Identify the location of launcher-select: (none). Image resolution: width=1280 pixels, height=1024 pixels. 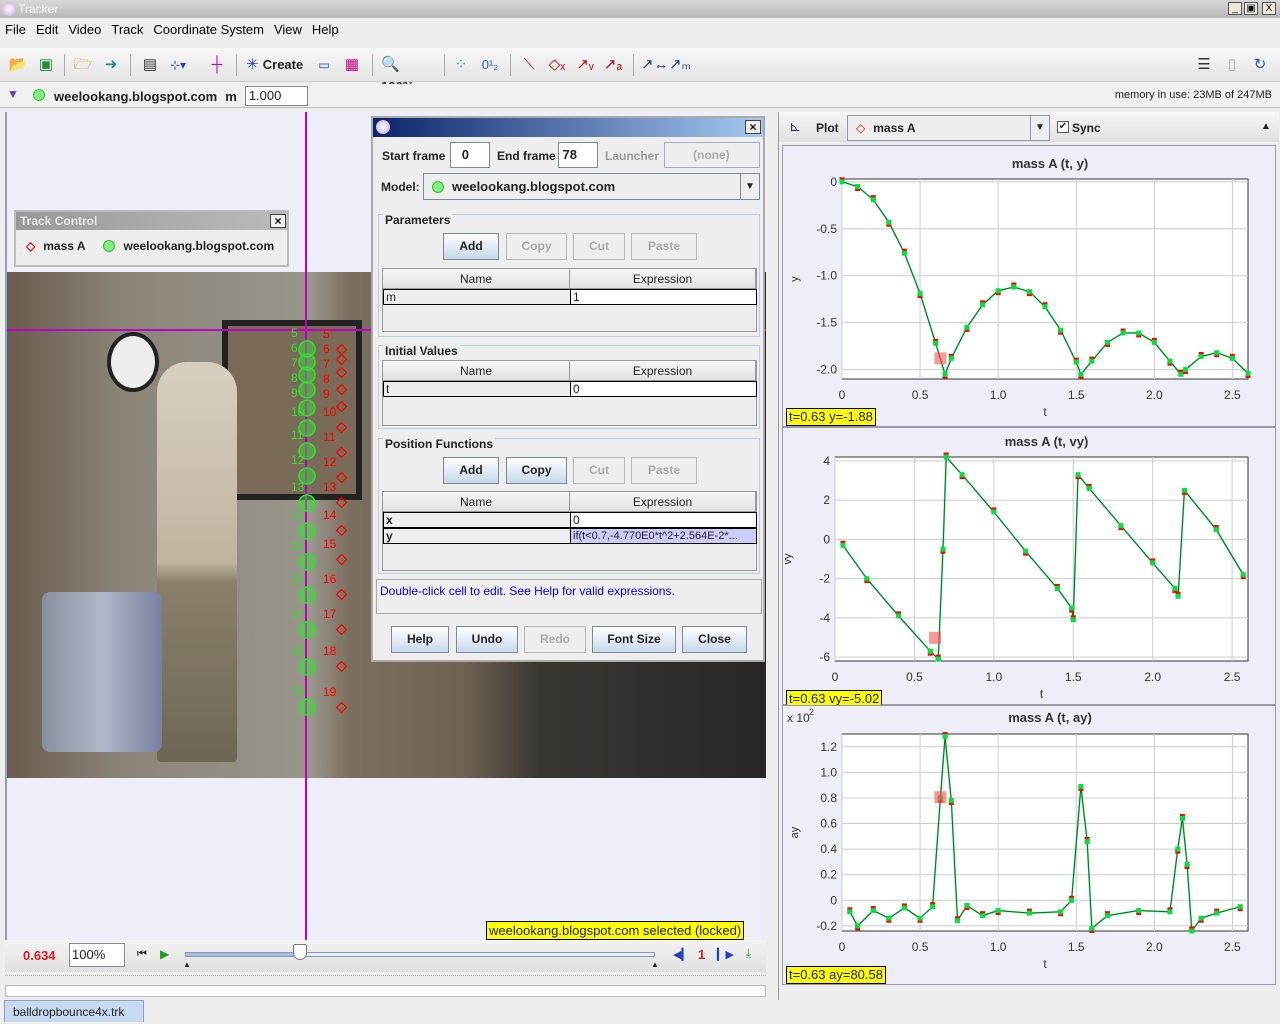
(712, 155).